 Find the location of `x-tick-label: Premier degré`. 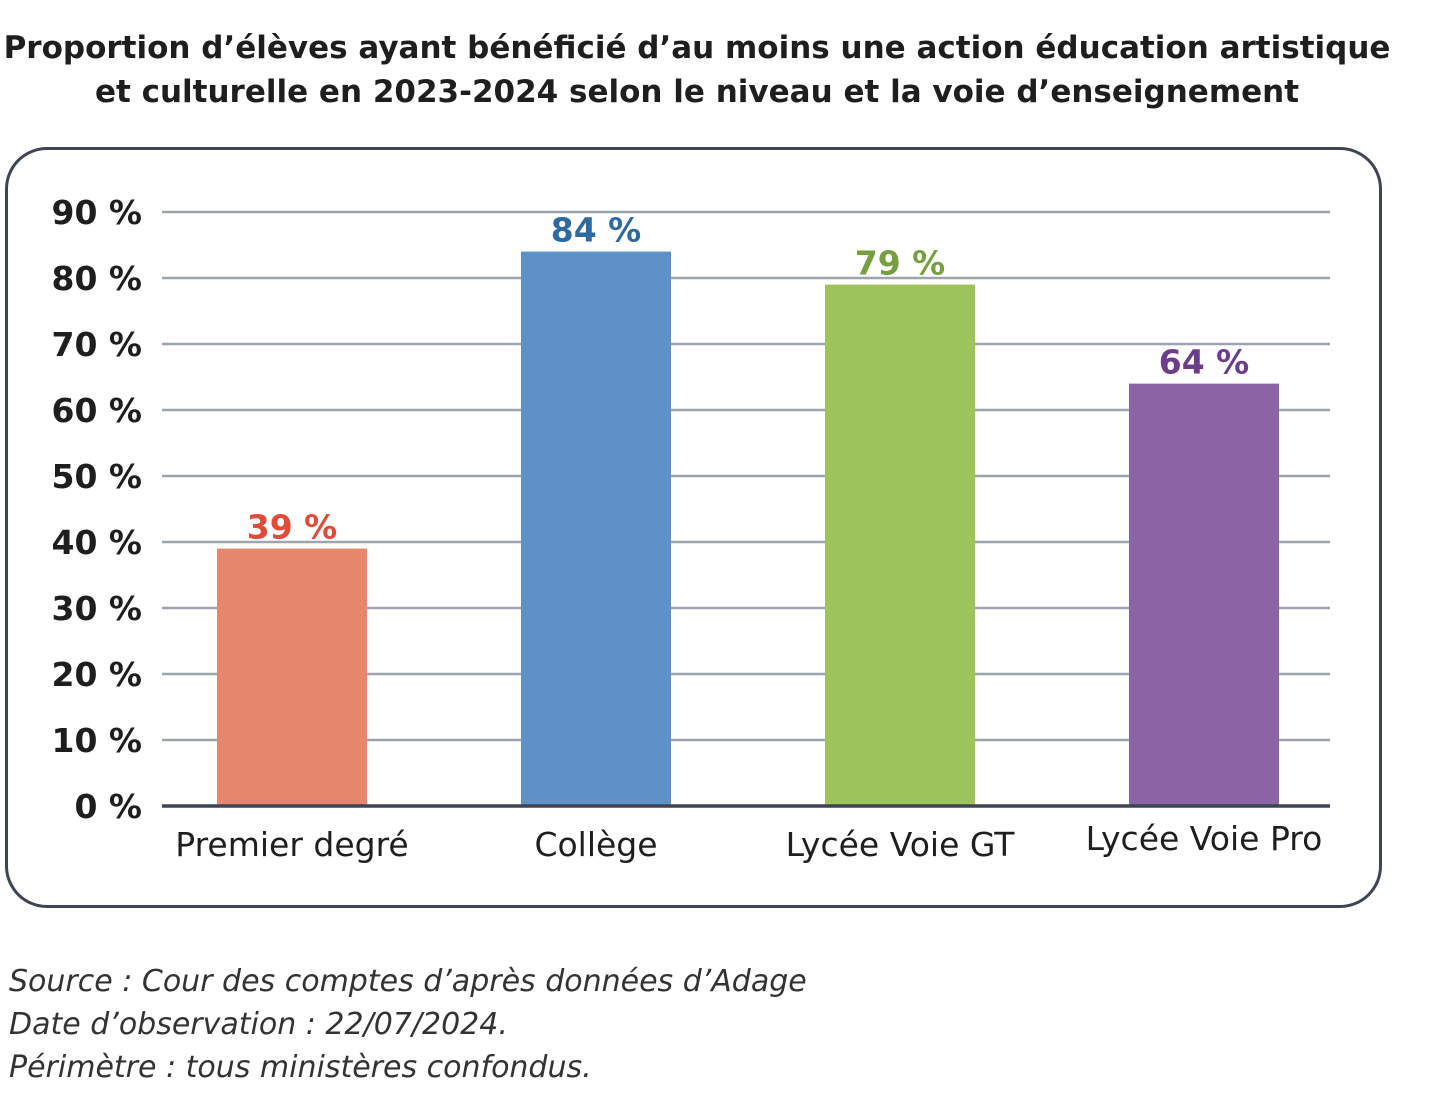

x-tick-label: Premier degré is located at coordinates (291, 844).